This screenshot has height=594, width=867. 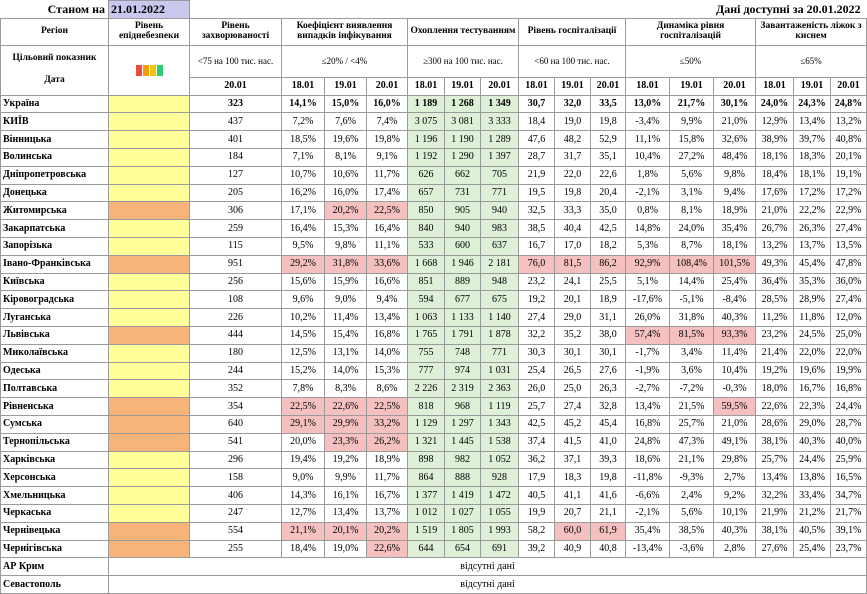 What do you see at coordinates (848, 549) in the screenshot?
I see `oxy-value: 23,7%` at bounding box center [848, 549].